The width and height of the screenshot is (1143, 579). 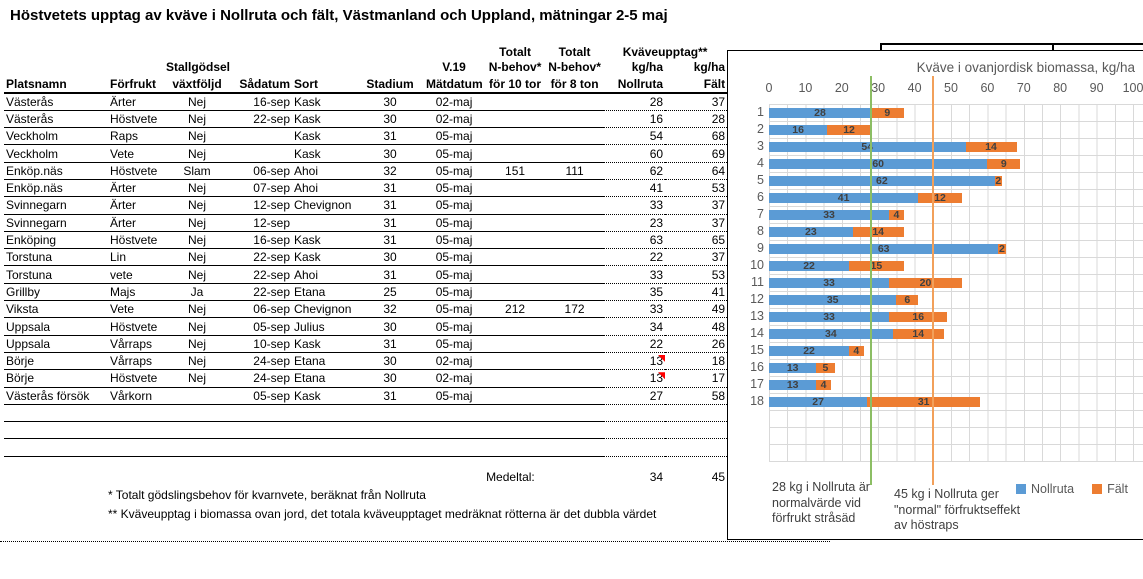 What do you see at coordinates (136, 326) in the screenshot?
I see `cell: Höstvete` at bounding box center [136, 326].